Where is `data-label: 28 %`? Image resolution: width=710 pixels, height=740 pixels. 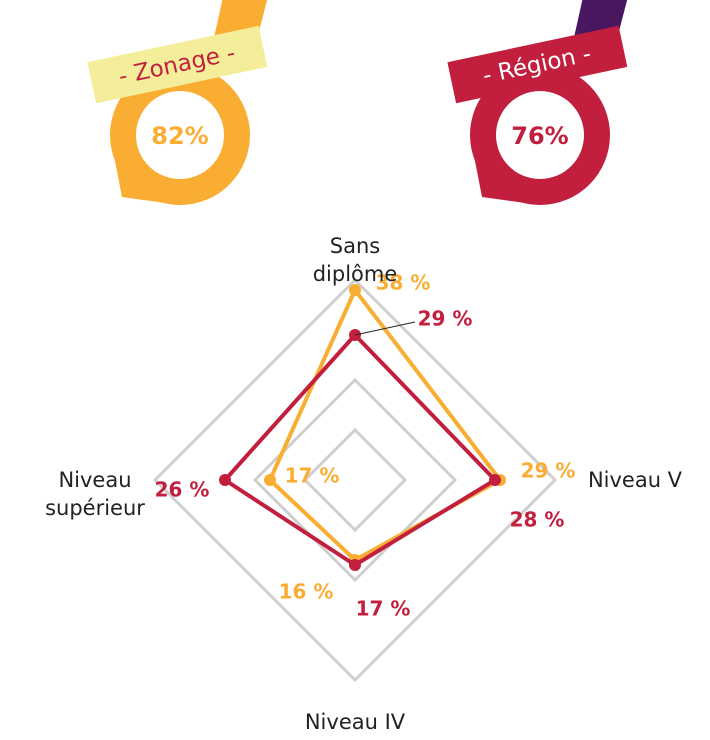
data-label: 28 % is located at coordinates (537, 520).